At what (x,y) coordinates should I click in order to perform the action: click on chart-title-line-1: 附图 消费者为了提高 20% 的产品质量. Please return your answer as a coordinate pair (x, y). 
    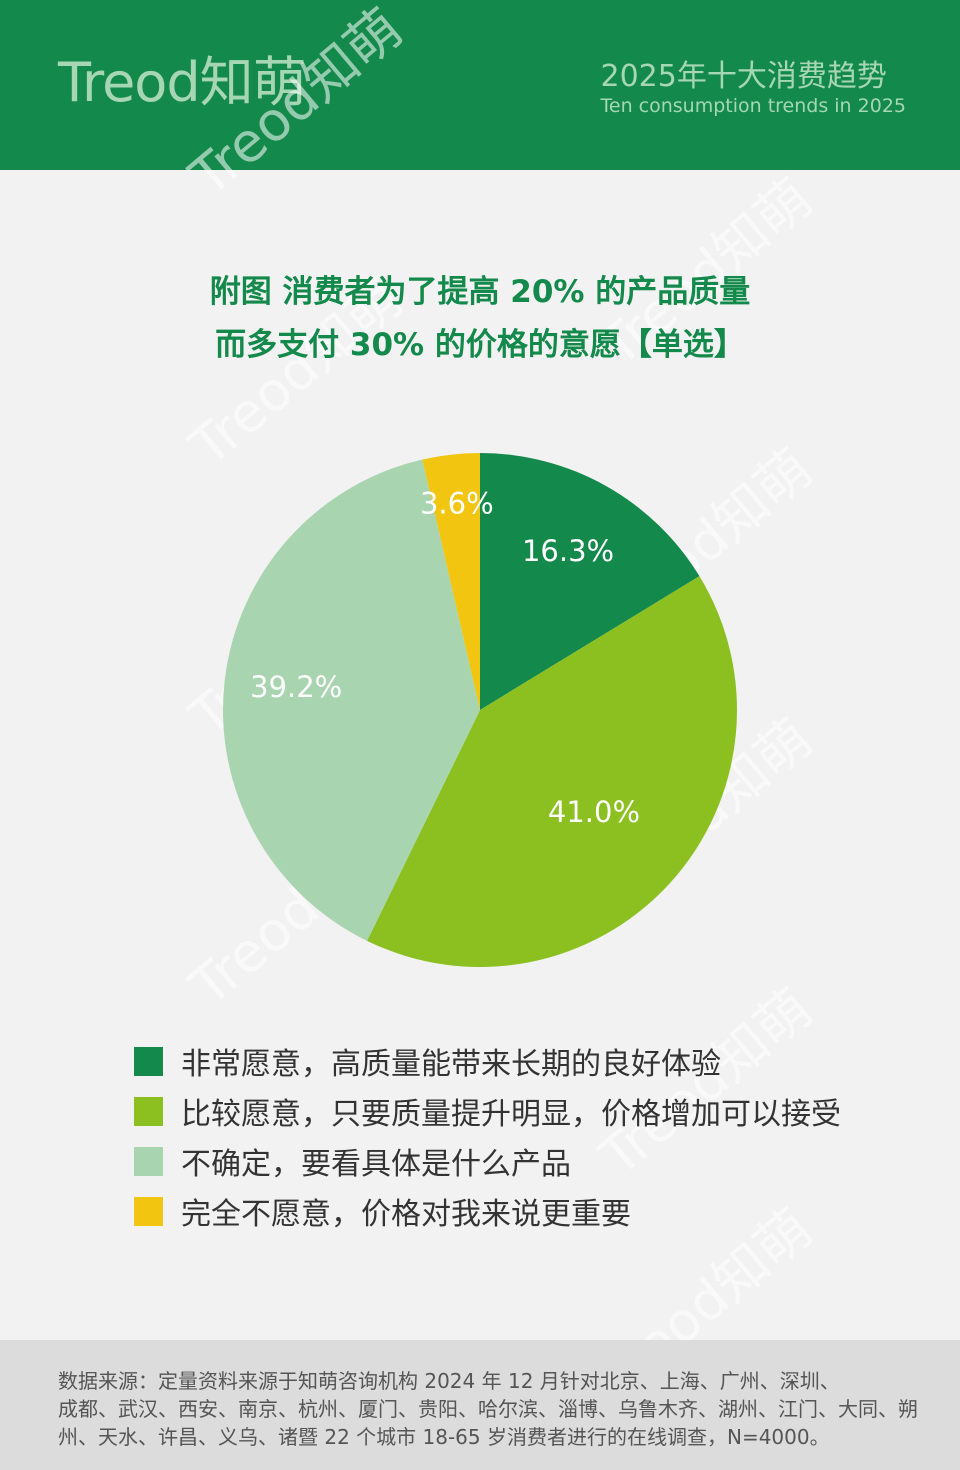
    Looking at the image, I should click on (480, 292).